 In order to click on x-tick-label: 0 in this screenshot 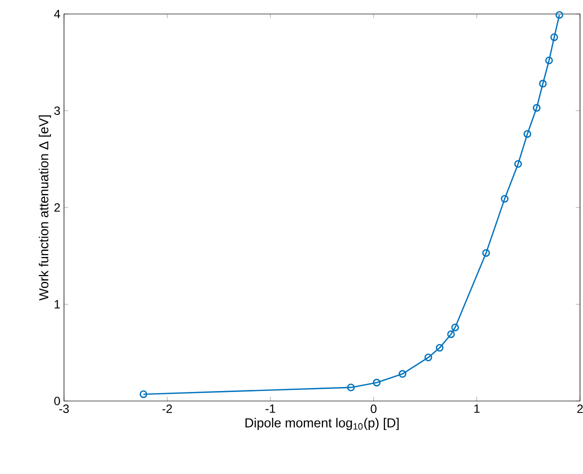, I will do `click(373, 409)`.